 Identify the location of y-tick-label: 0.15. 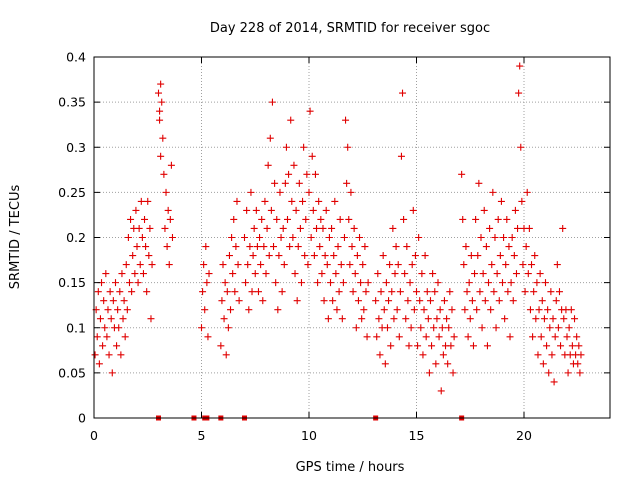
(72, 282).